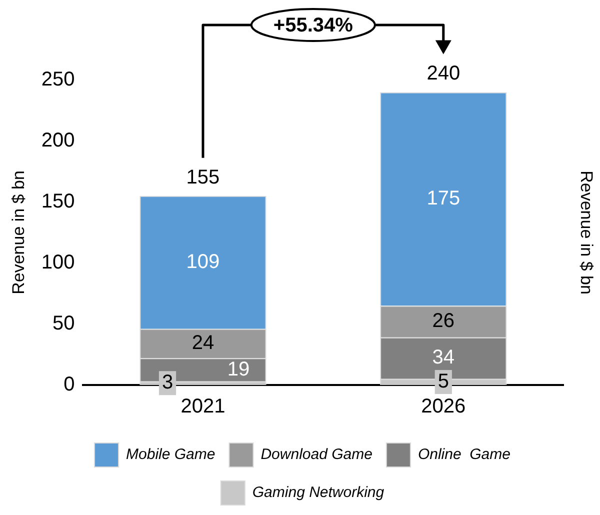 The height and width of the screenshot is (515, 600). What do you see at coordinates (203, 343) in the screenshot?
I see `data-label: 24` at bounding box center [203, 343].